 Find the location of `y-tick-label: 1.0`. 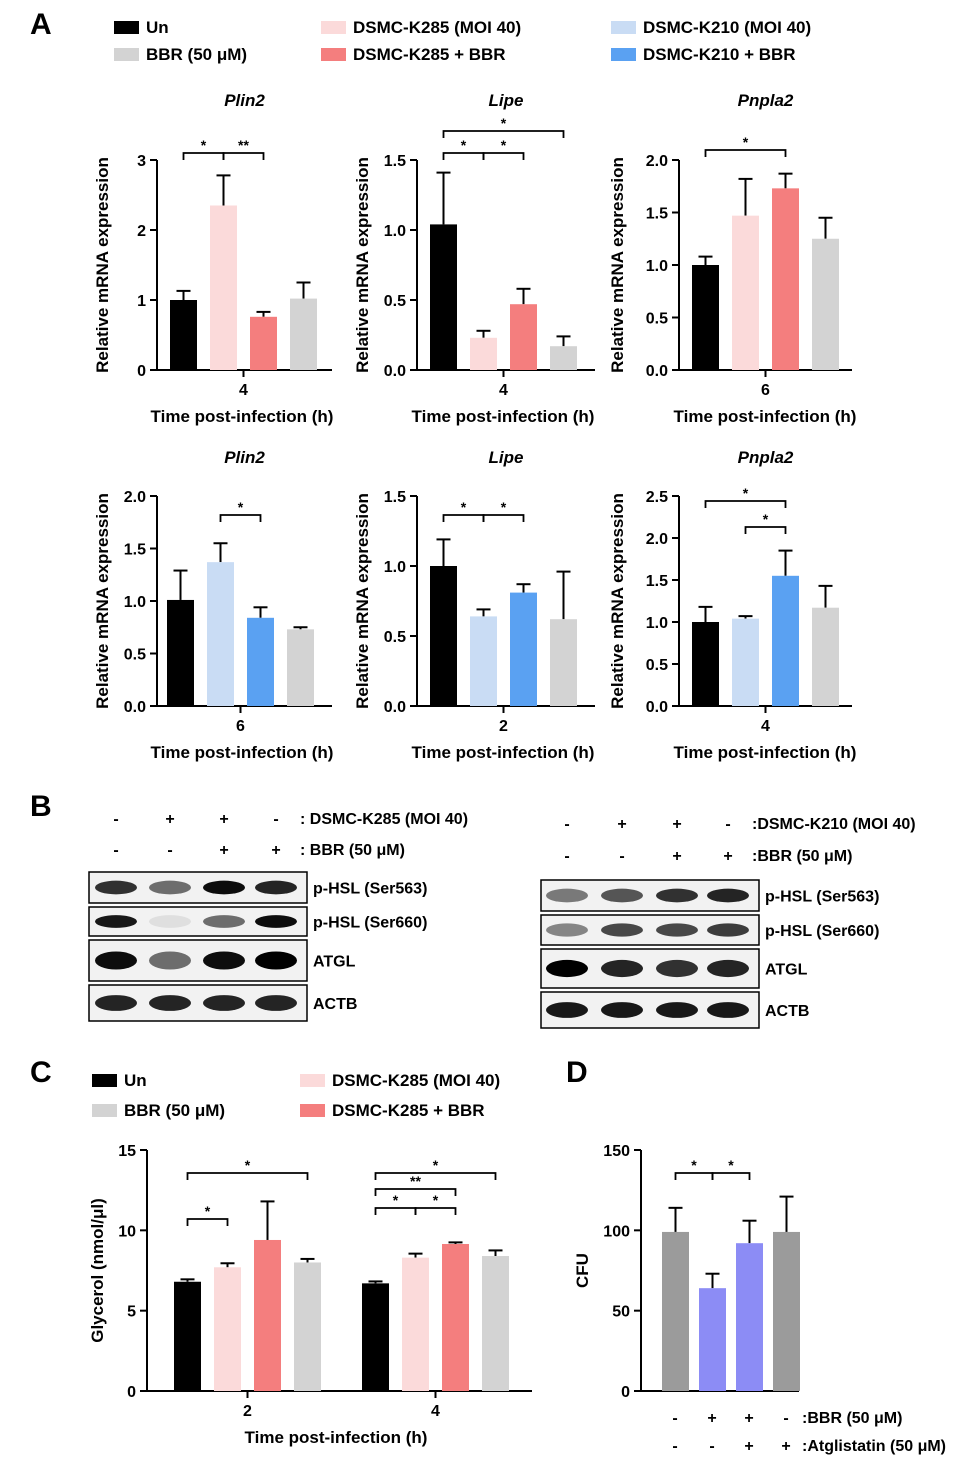

y-tick-label: 1.0 is located at coordinates (657, 266).